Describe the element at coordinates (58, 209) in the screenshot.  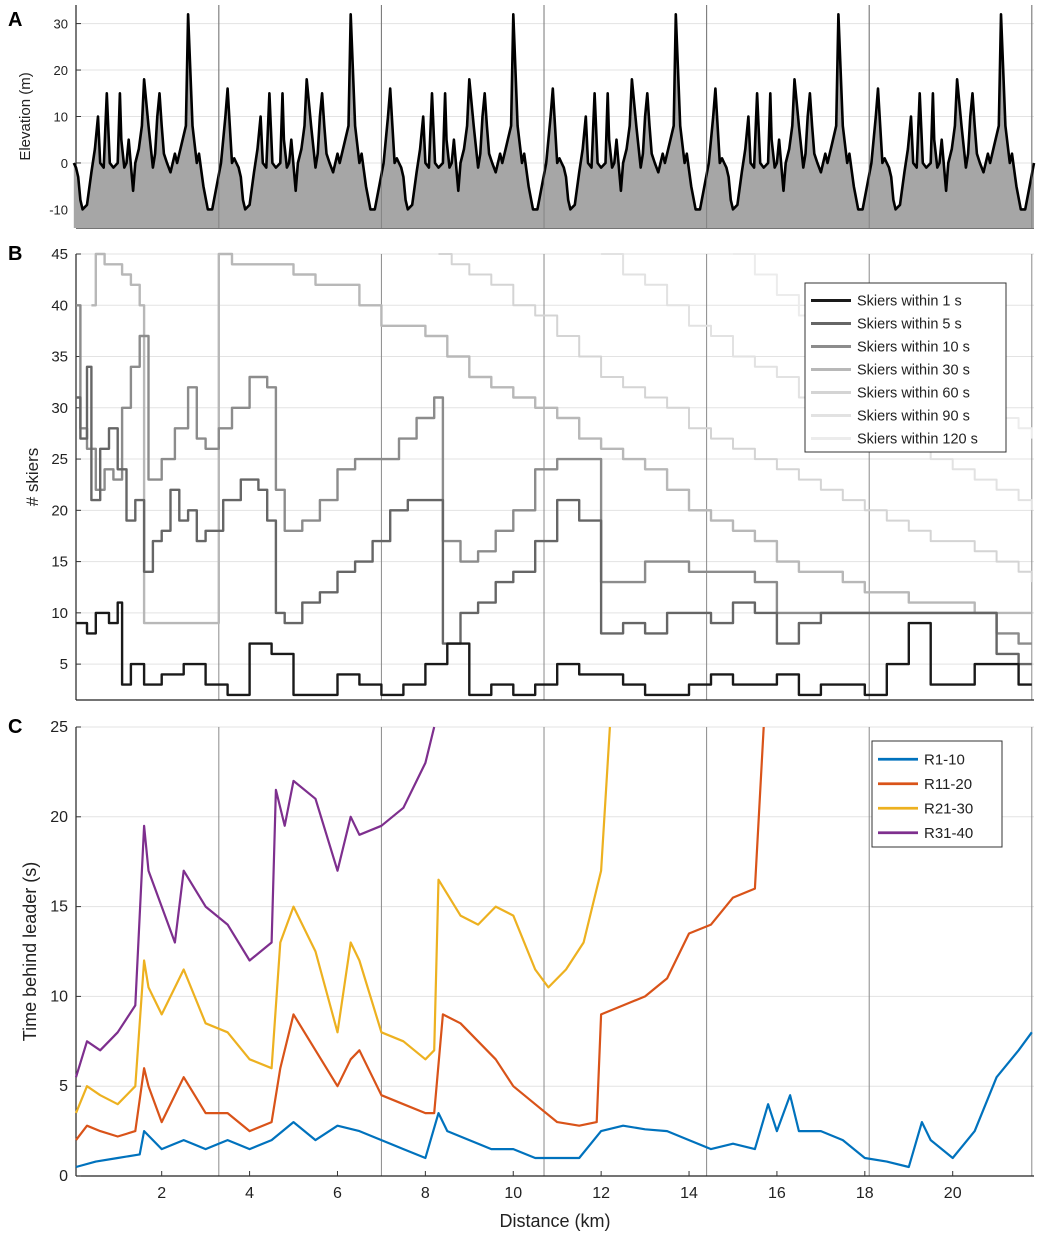
I see `y-tick-label: -10` at that location.